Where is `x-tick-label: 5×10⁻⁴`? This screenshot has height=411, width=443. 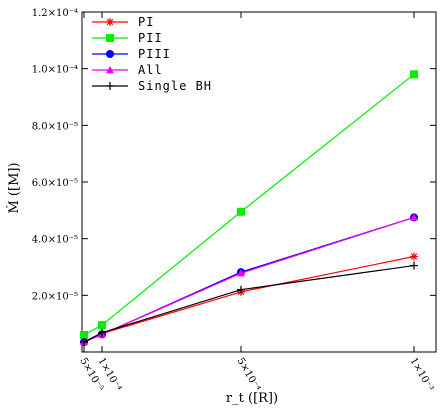
x-tick-label: 5×10⁻⁴ is located at coordinates (248, 374).